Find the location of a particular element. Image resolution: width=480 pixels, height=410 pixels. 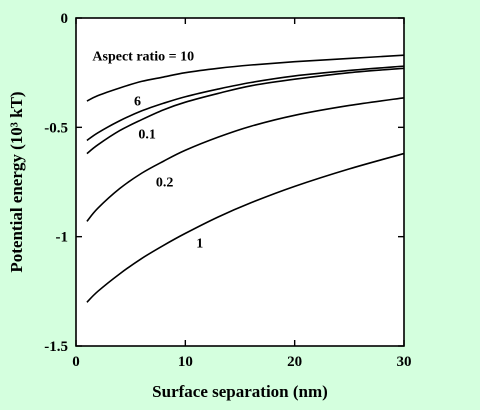

curve-label-3: 0.1 is located at coordinates (147, 134).